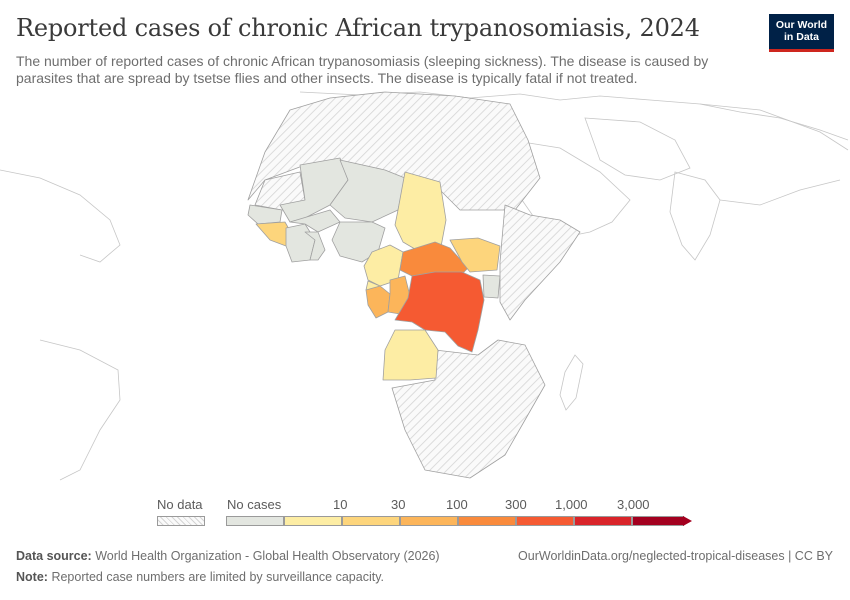  What do you see at coordinates (180, 504) in the screenshot?
I see `legend-no-data-label: No data` at bounding box center [180, 504].